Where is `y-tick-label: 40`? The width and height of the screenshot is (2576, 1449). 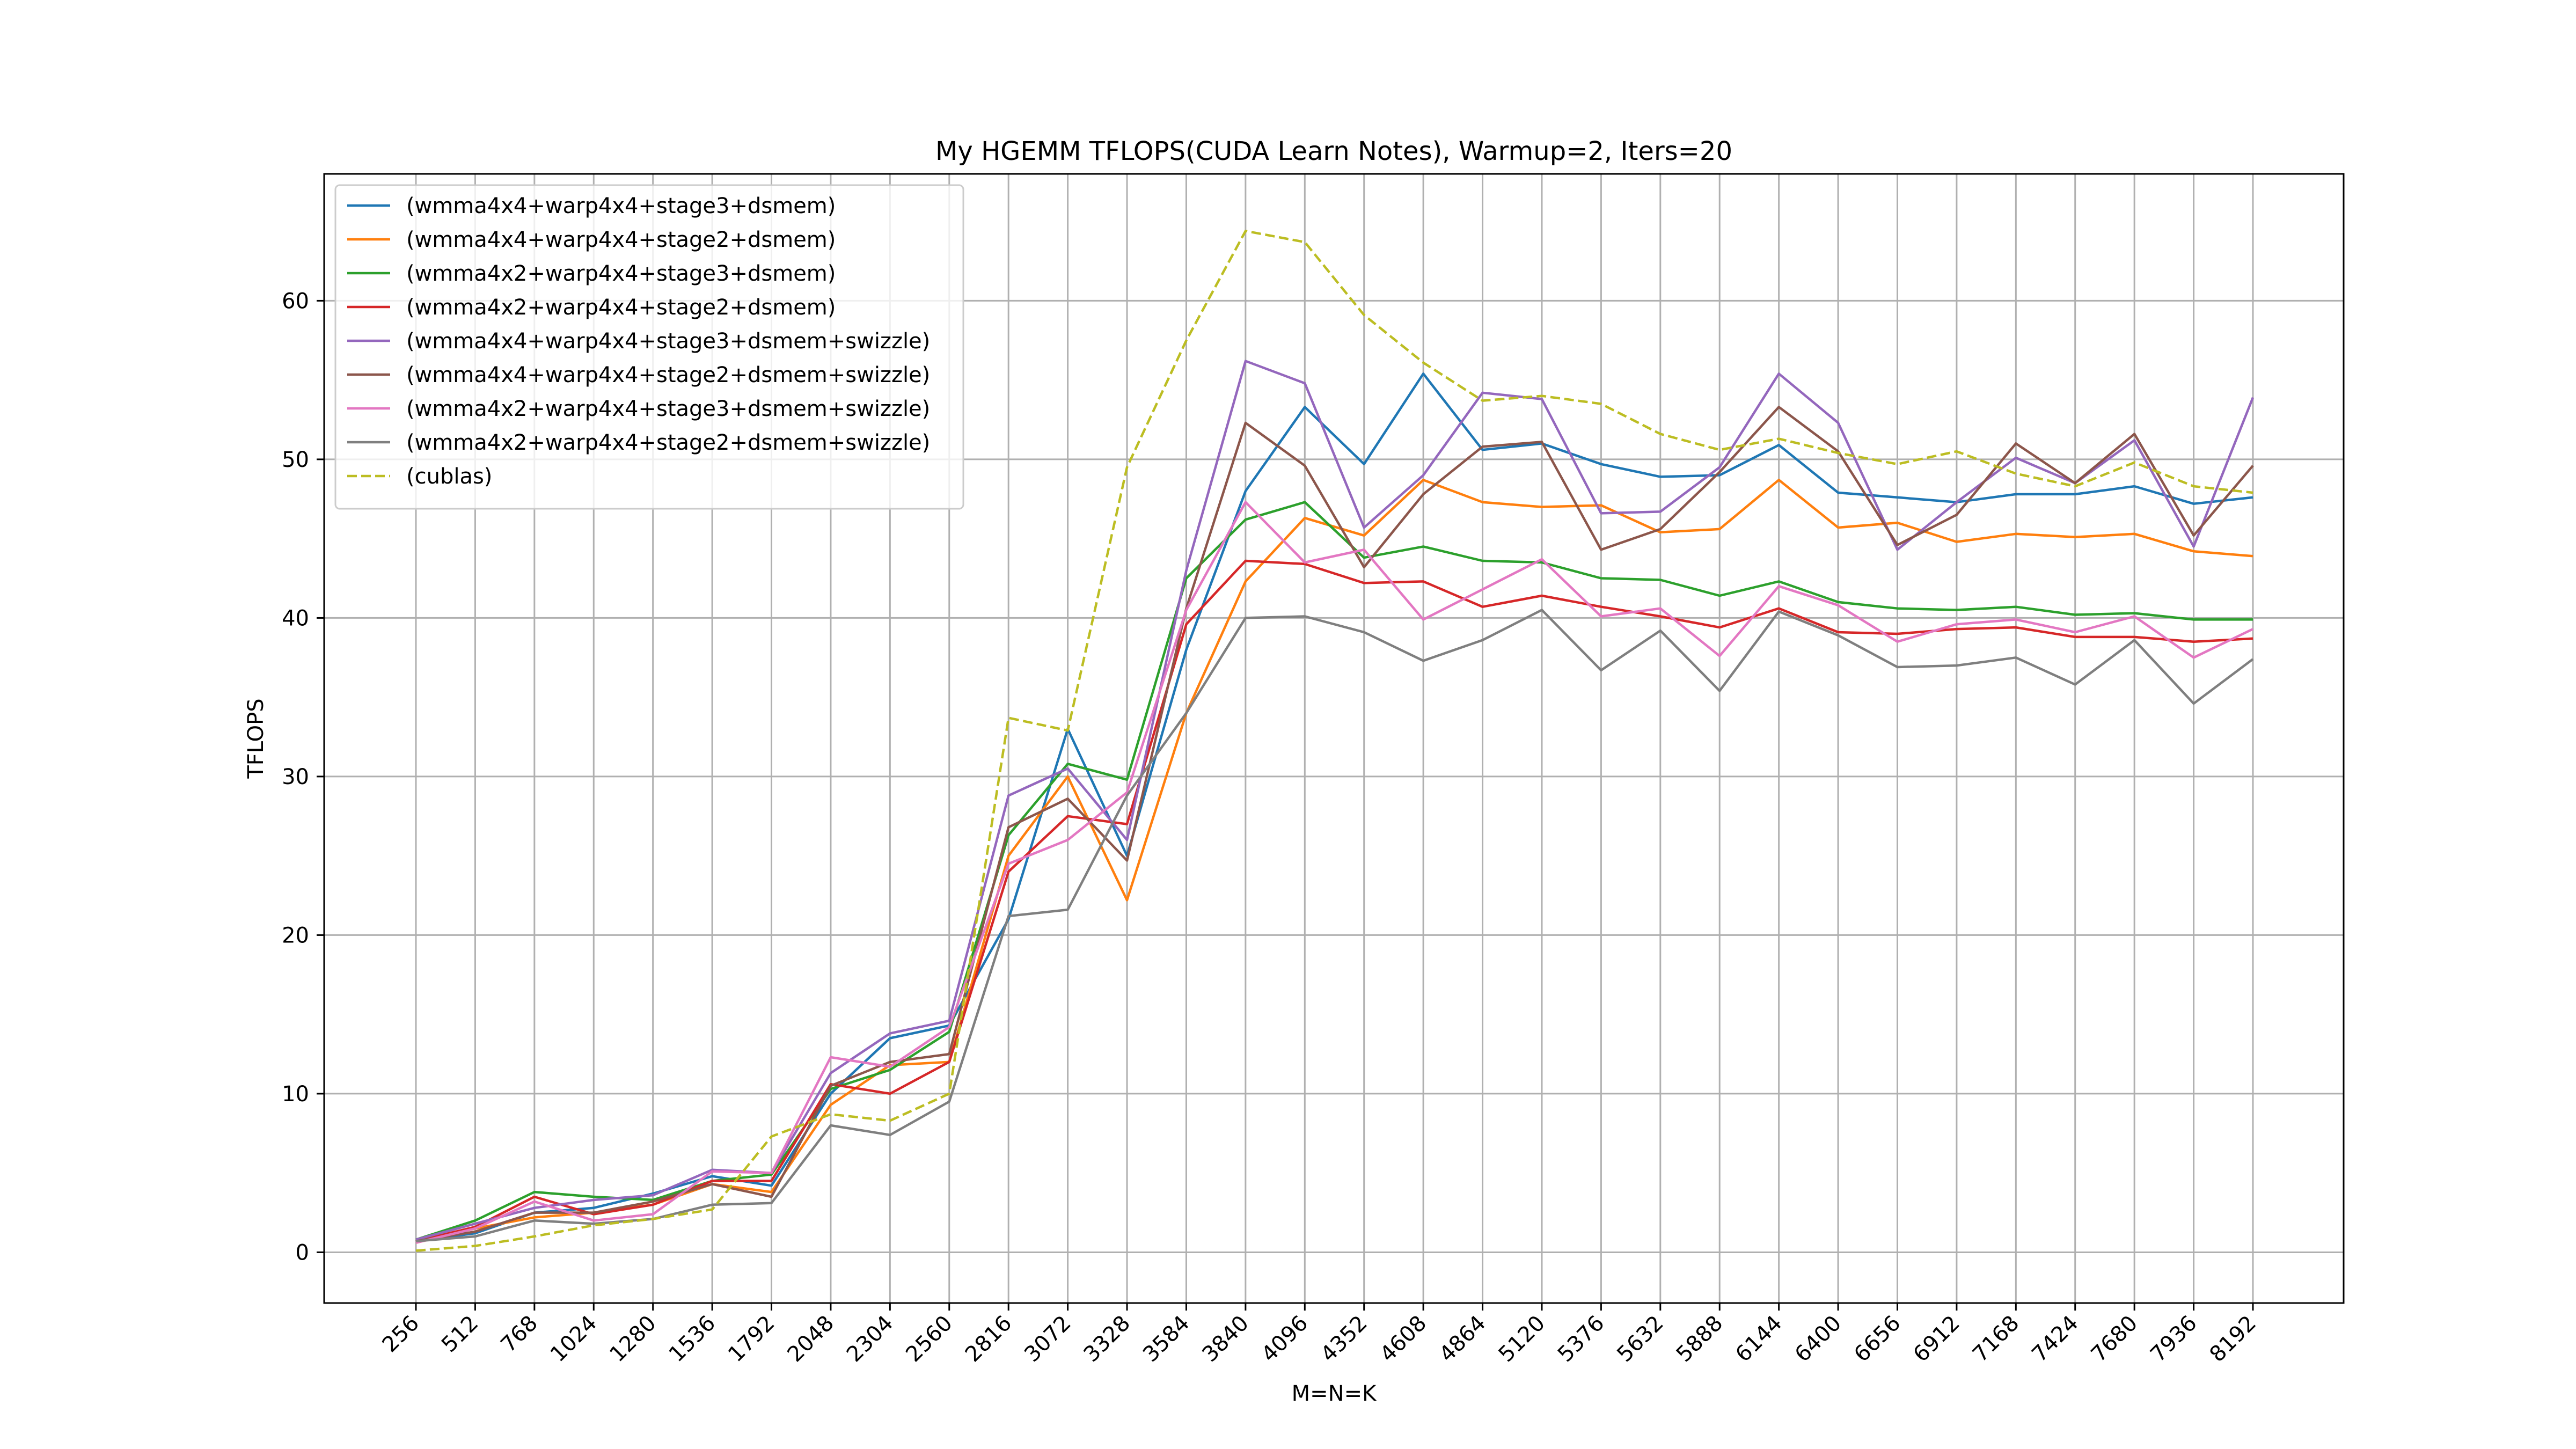
y-tick-label: 40 is located at coordinates (295, 618).